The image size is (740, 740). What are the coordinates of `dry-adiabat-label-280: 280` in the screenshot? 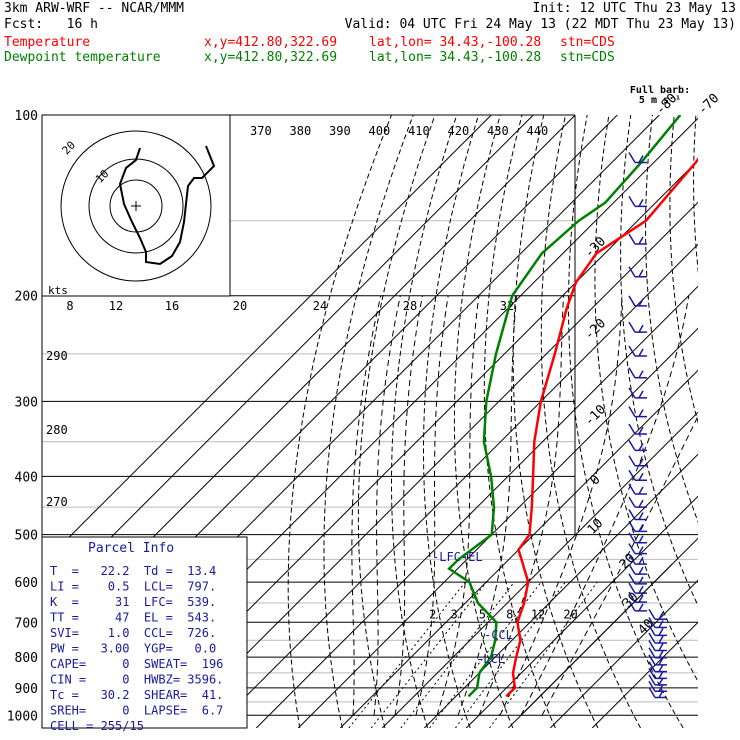 It's located at (57, 430).